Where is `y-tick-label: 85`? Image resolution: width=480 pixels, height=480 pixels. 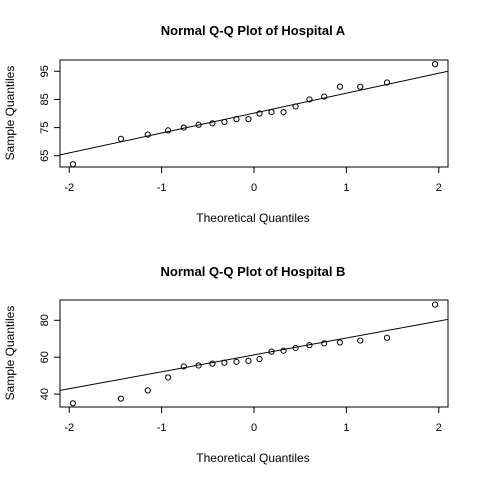
y-tick-label: 85 is located at coordinates (45, 99).